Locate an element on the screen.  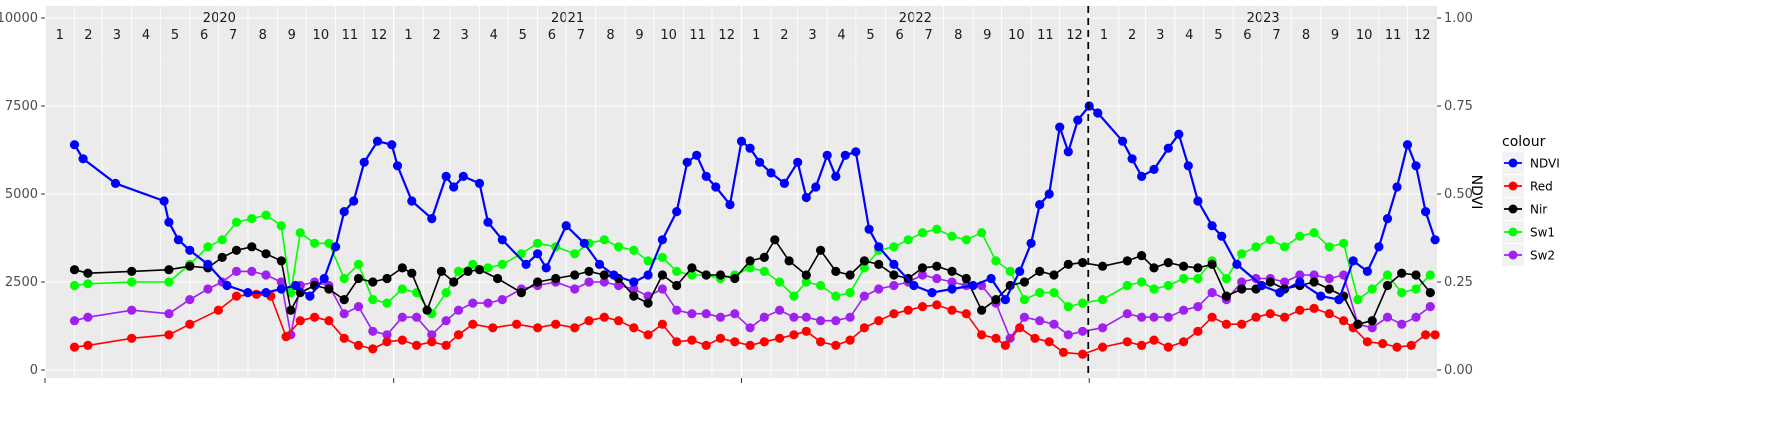
y-axis-left: 0 2500 5000 7500 10000 is located at coordinates (22, 194).